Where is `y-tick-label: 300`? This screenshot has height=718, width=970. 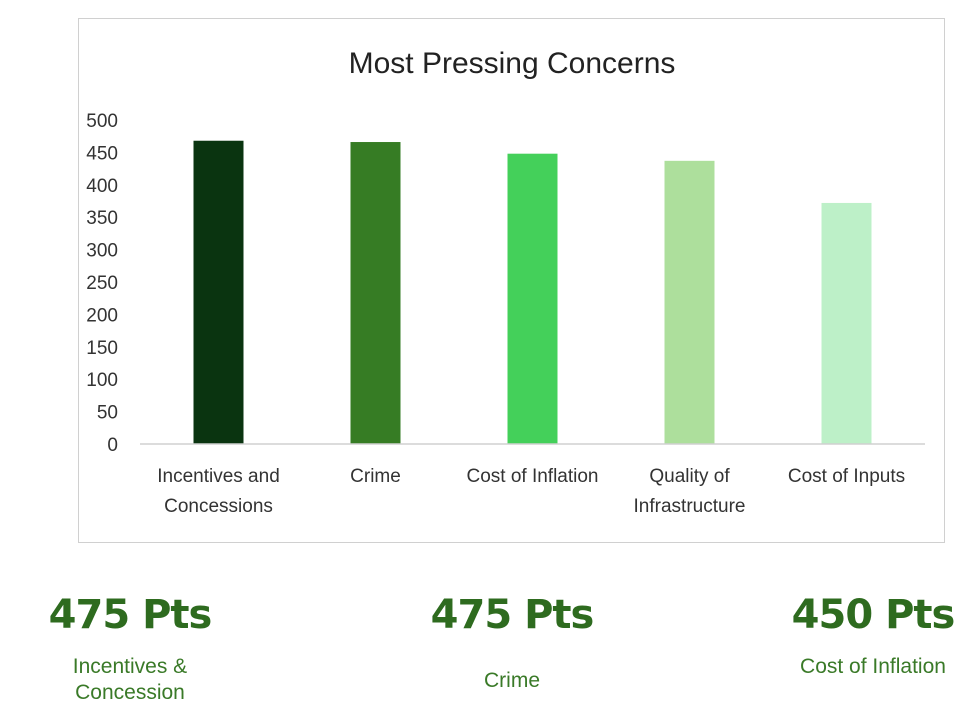
y-tick-label: 300 is located at coordinates (102, 251).